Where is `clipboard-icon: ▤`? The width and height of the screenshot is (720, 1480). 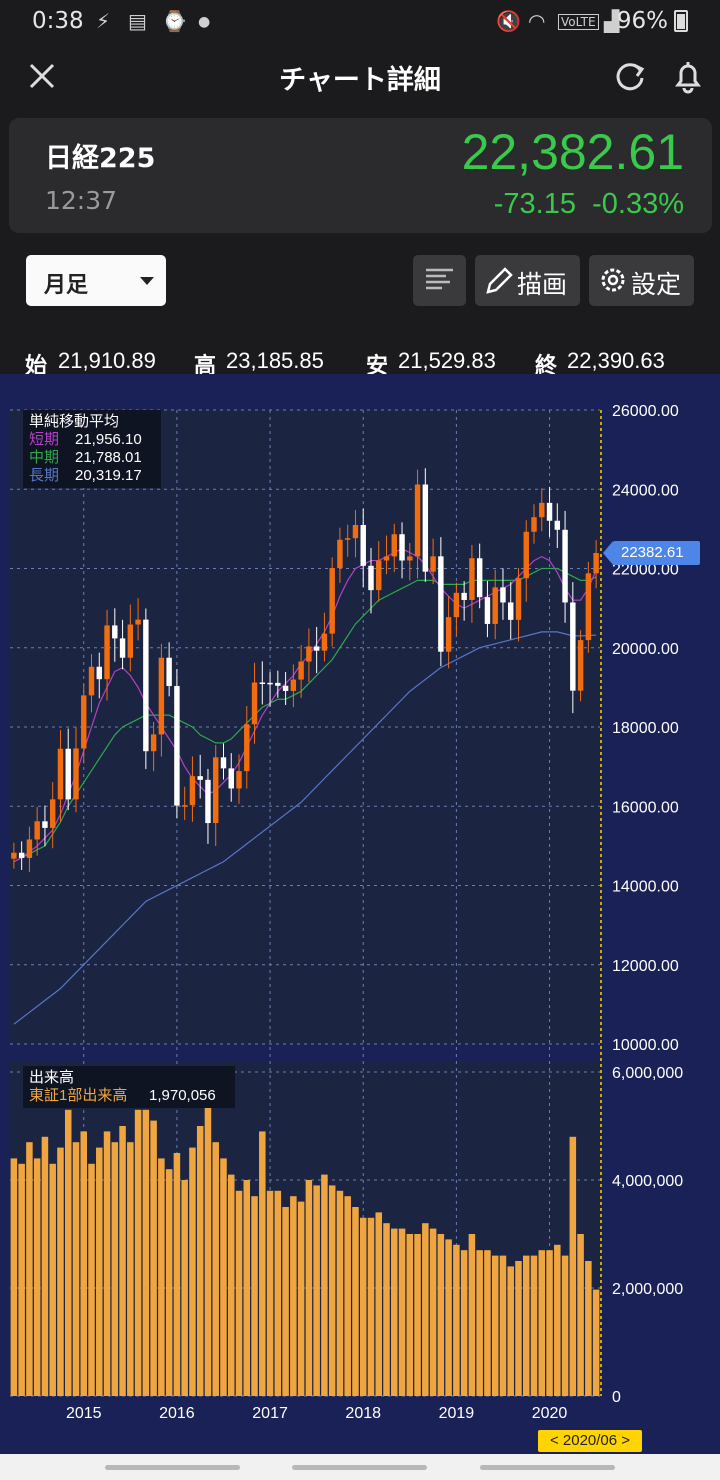 clipboard-icon: ▤ is located at coordinates (137, 21).